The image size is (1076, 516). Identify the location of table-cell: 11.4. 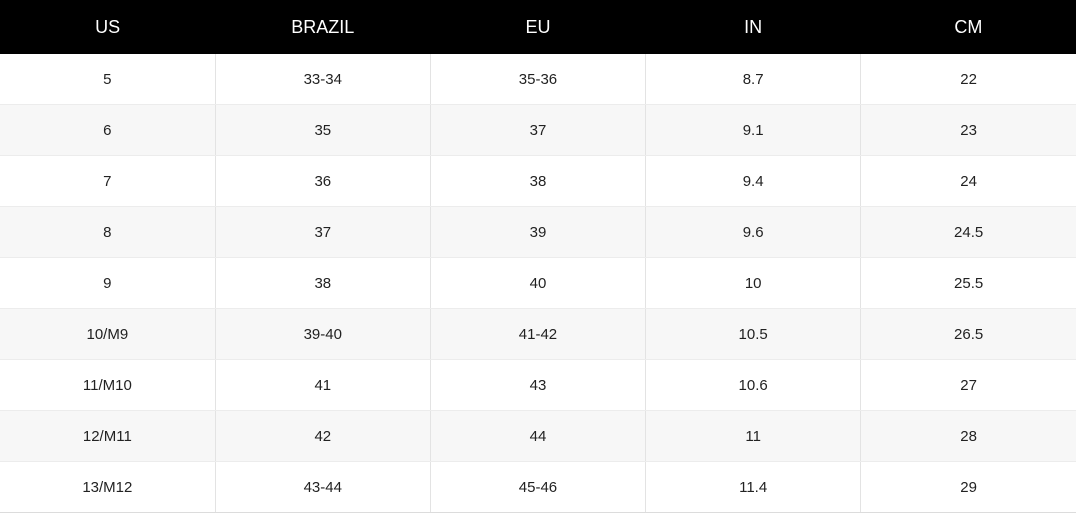
(753, 487).